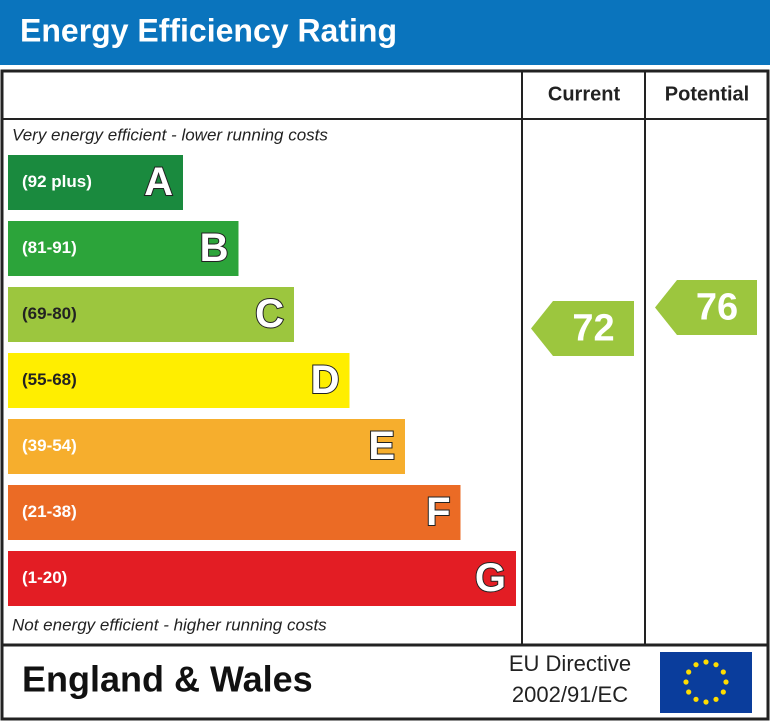 The height and width of the screenshot is (722, 770). What do you see at coordinates (717, 308) in the screenshot?
I see `rating-value: 76` at bounding box center [717, 308].